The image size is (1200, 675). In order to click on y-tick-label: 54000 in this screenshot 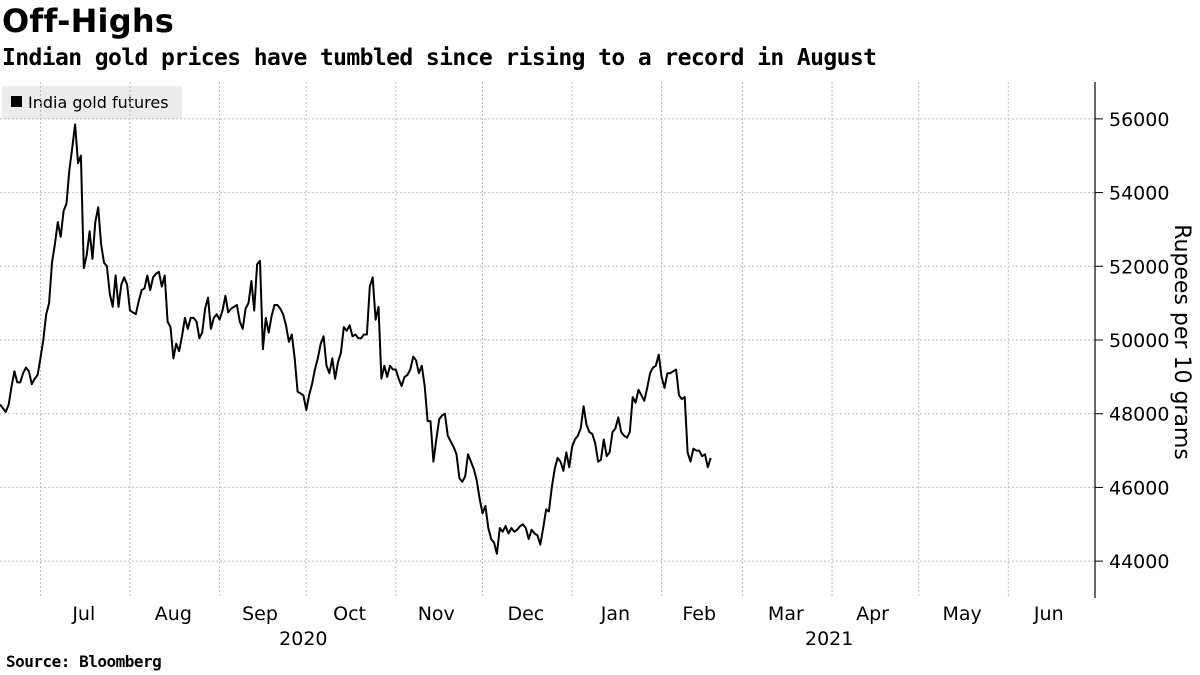, I will do `click(1139, 194)`.